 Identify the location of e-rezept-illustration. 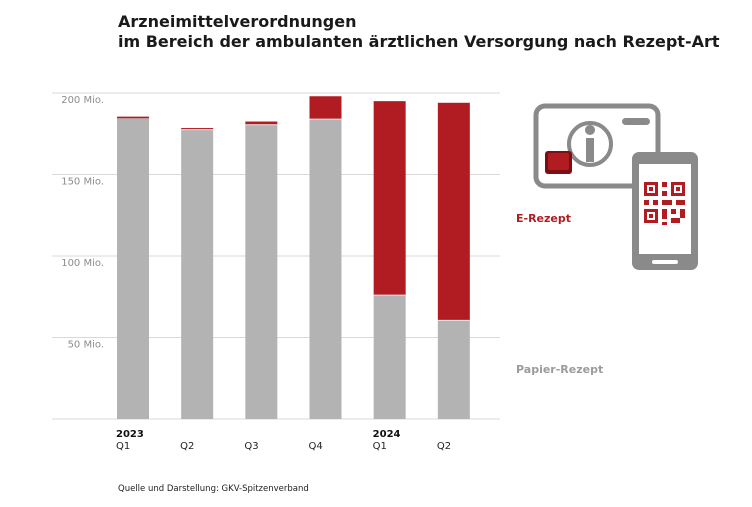
(615, 186).